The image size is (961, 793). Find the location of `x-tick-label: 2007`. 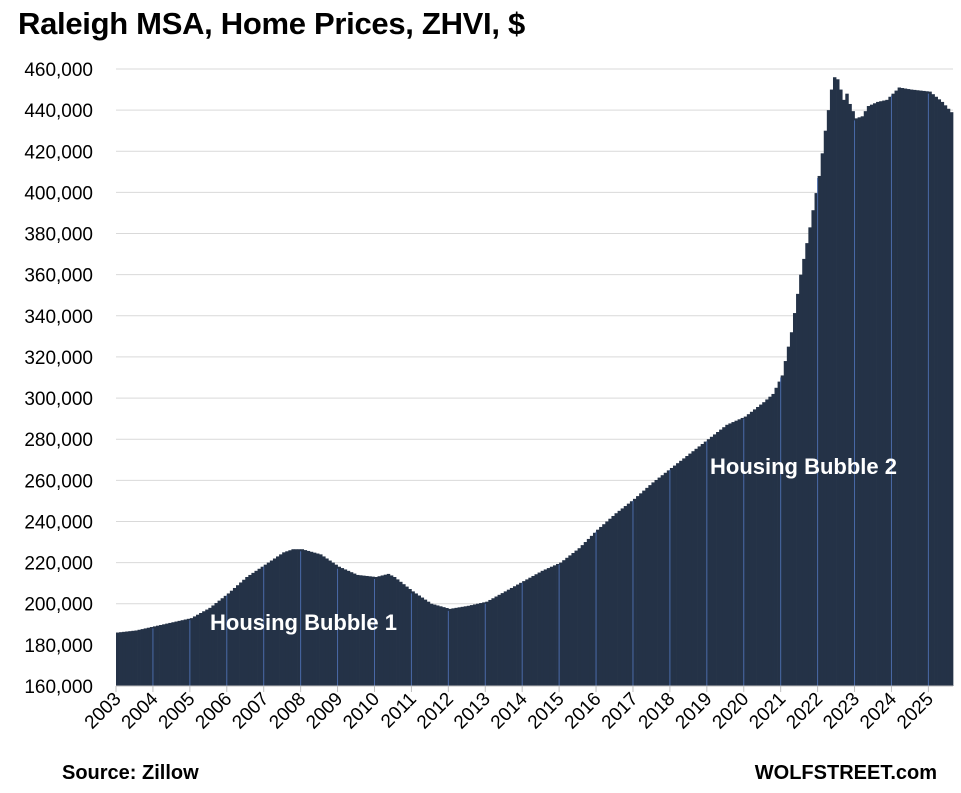

x-tick-label: 2007 is located at coordinates (250, 711).